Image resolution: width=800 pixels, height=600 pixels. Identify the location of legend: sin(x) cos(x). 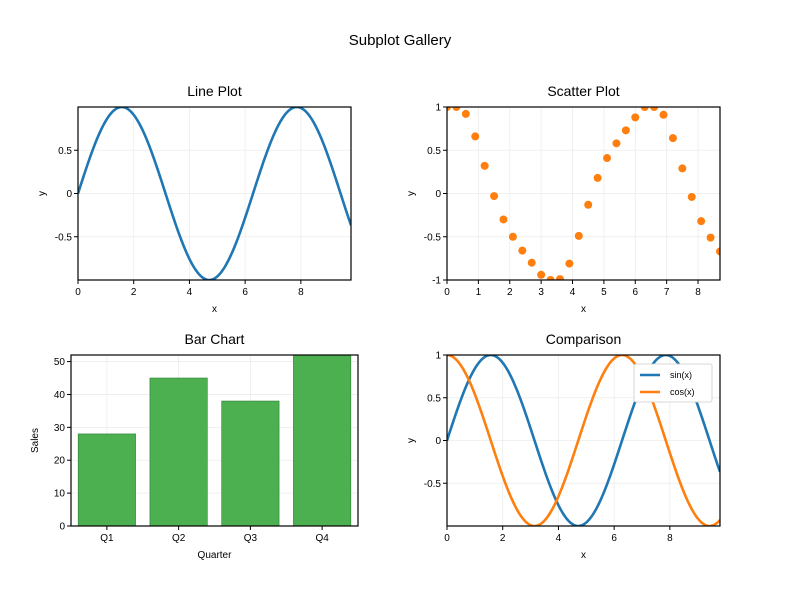
(673, 383).